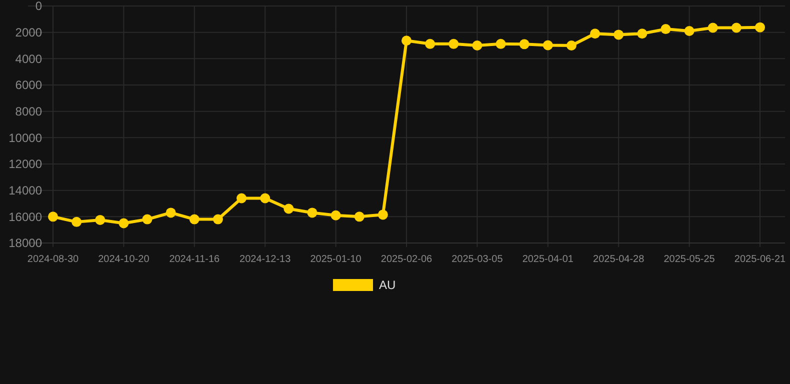 This screenshot has height=384, width=790. I want to click on x-tick-label: 2025-03-05, so click(478, 259).